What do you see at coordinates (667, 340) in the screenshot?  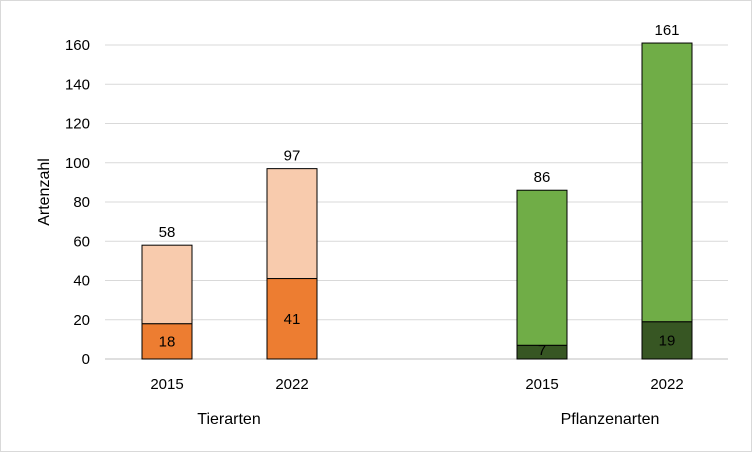 I see `bar-lower-label: 19` at bounding box center [667, 340].